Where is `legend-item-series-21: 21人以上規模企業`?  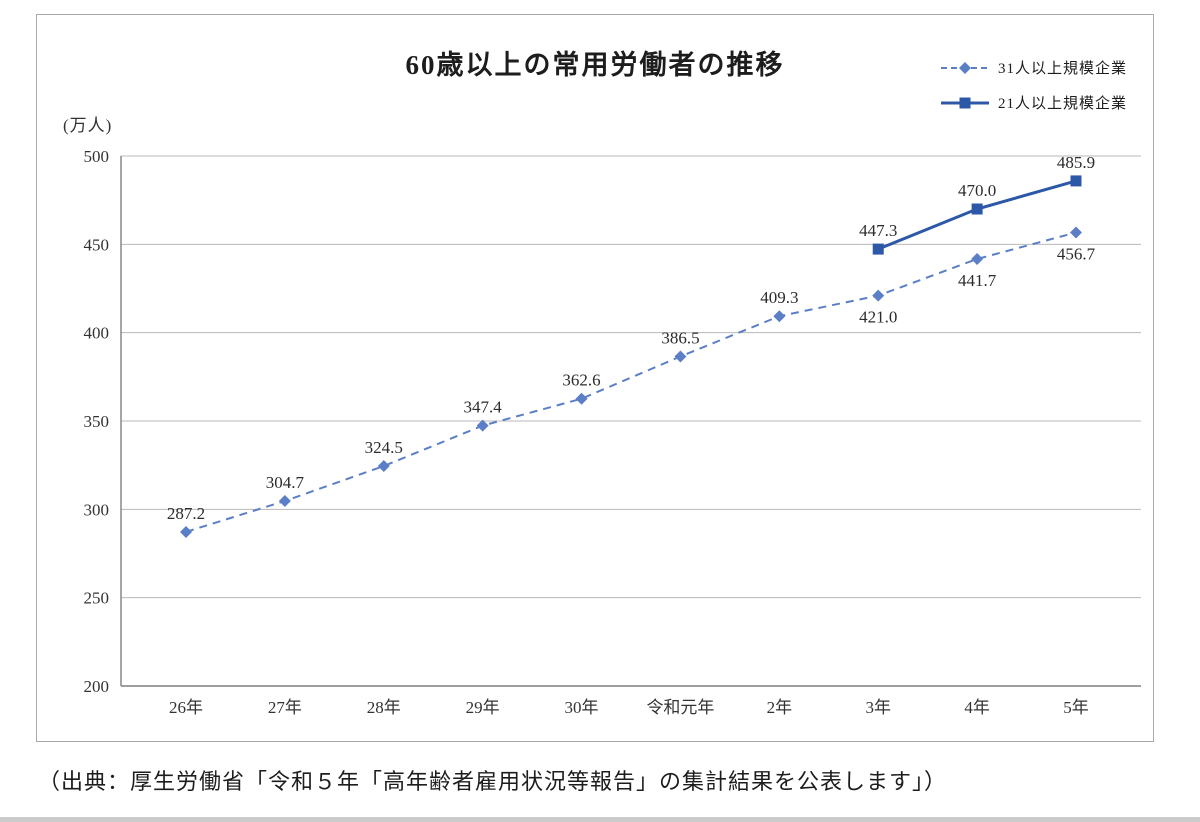 legend-item-series-21: 21人以上規模企業 is located at coordinates (1033, 102).